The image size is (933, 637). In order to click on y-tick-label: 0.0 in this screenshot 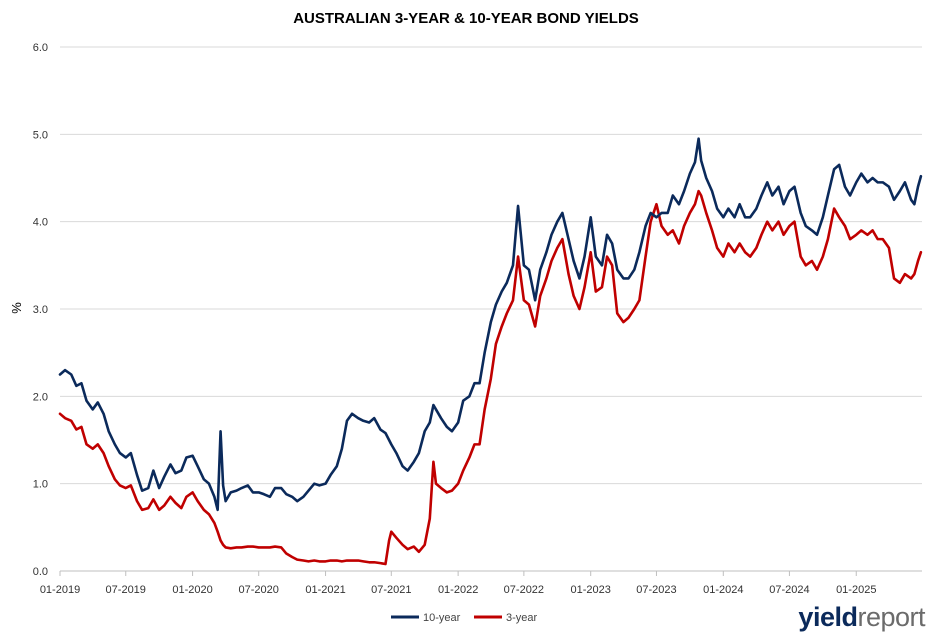, I will do `click(40, 572)`.